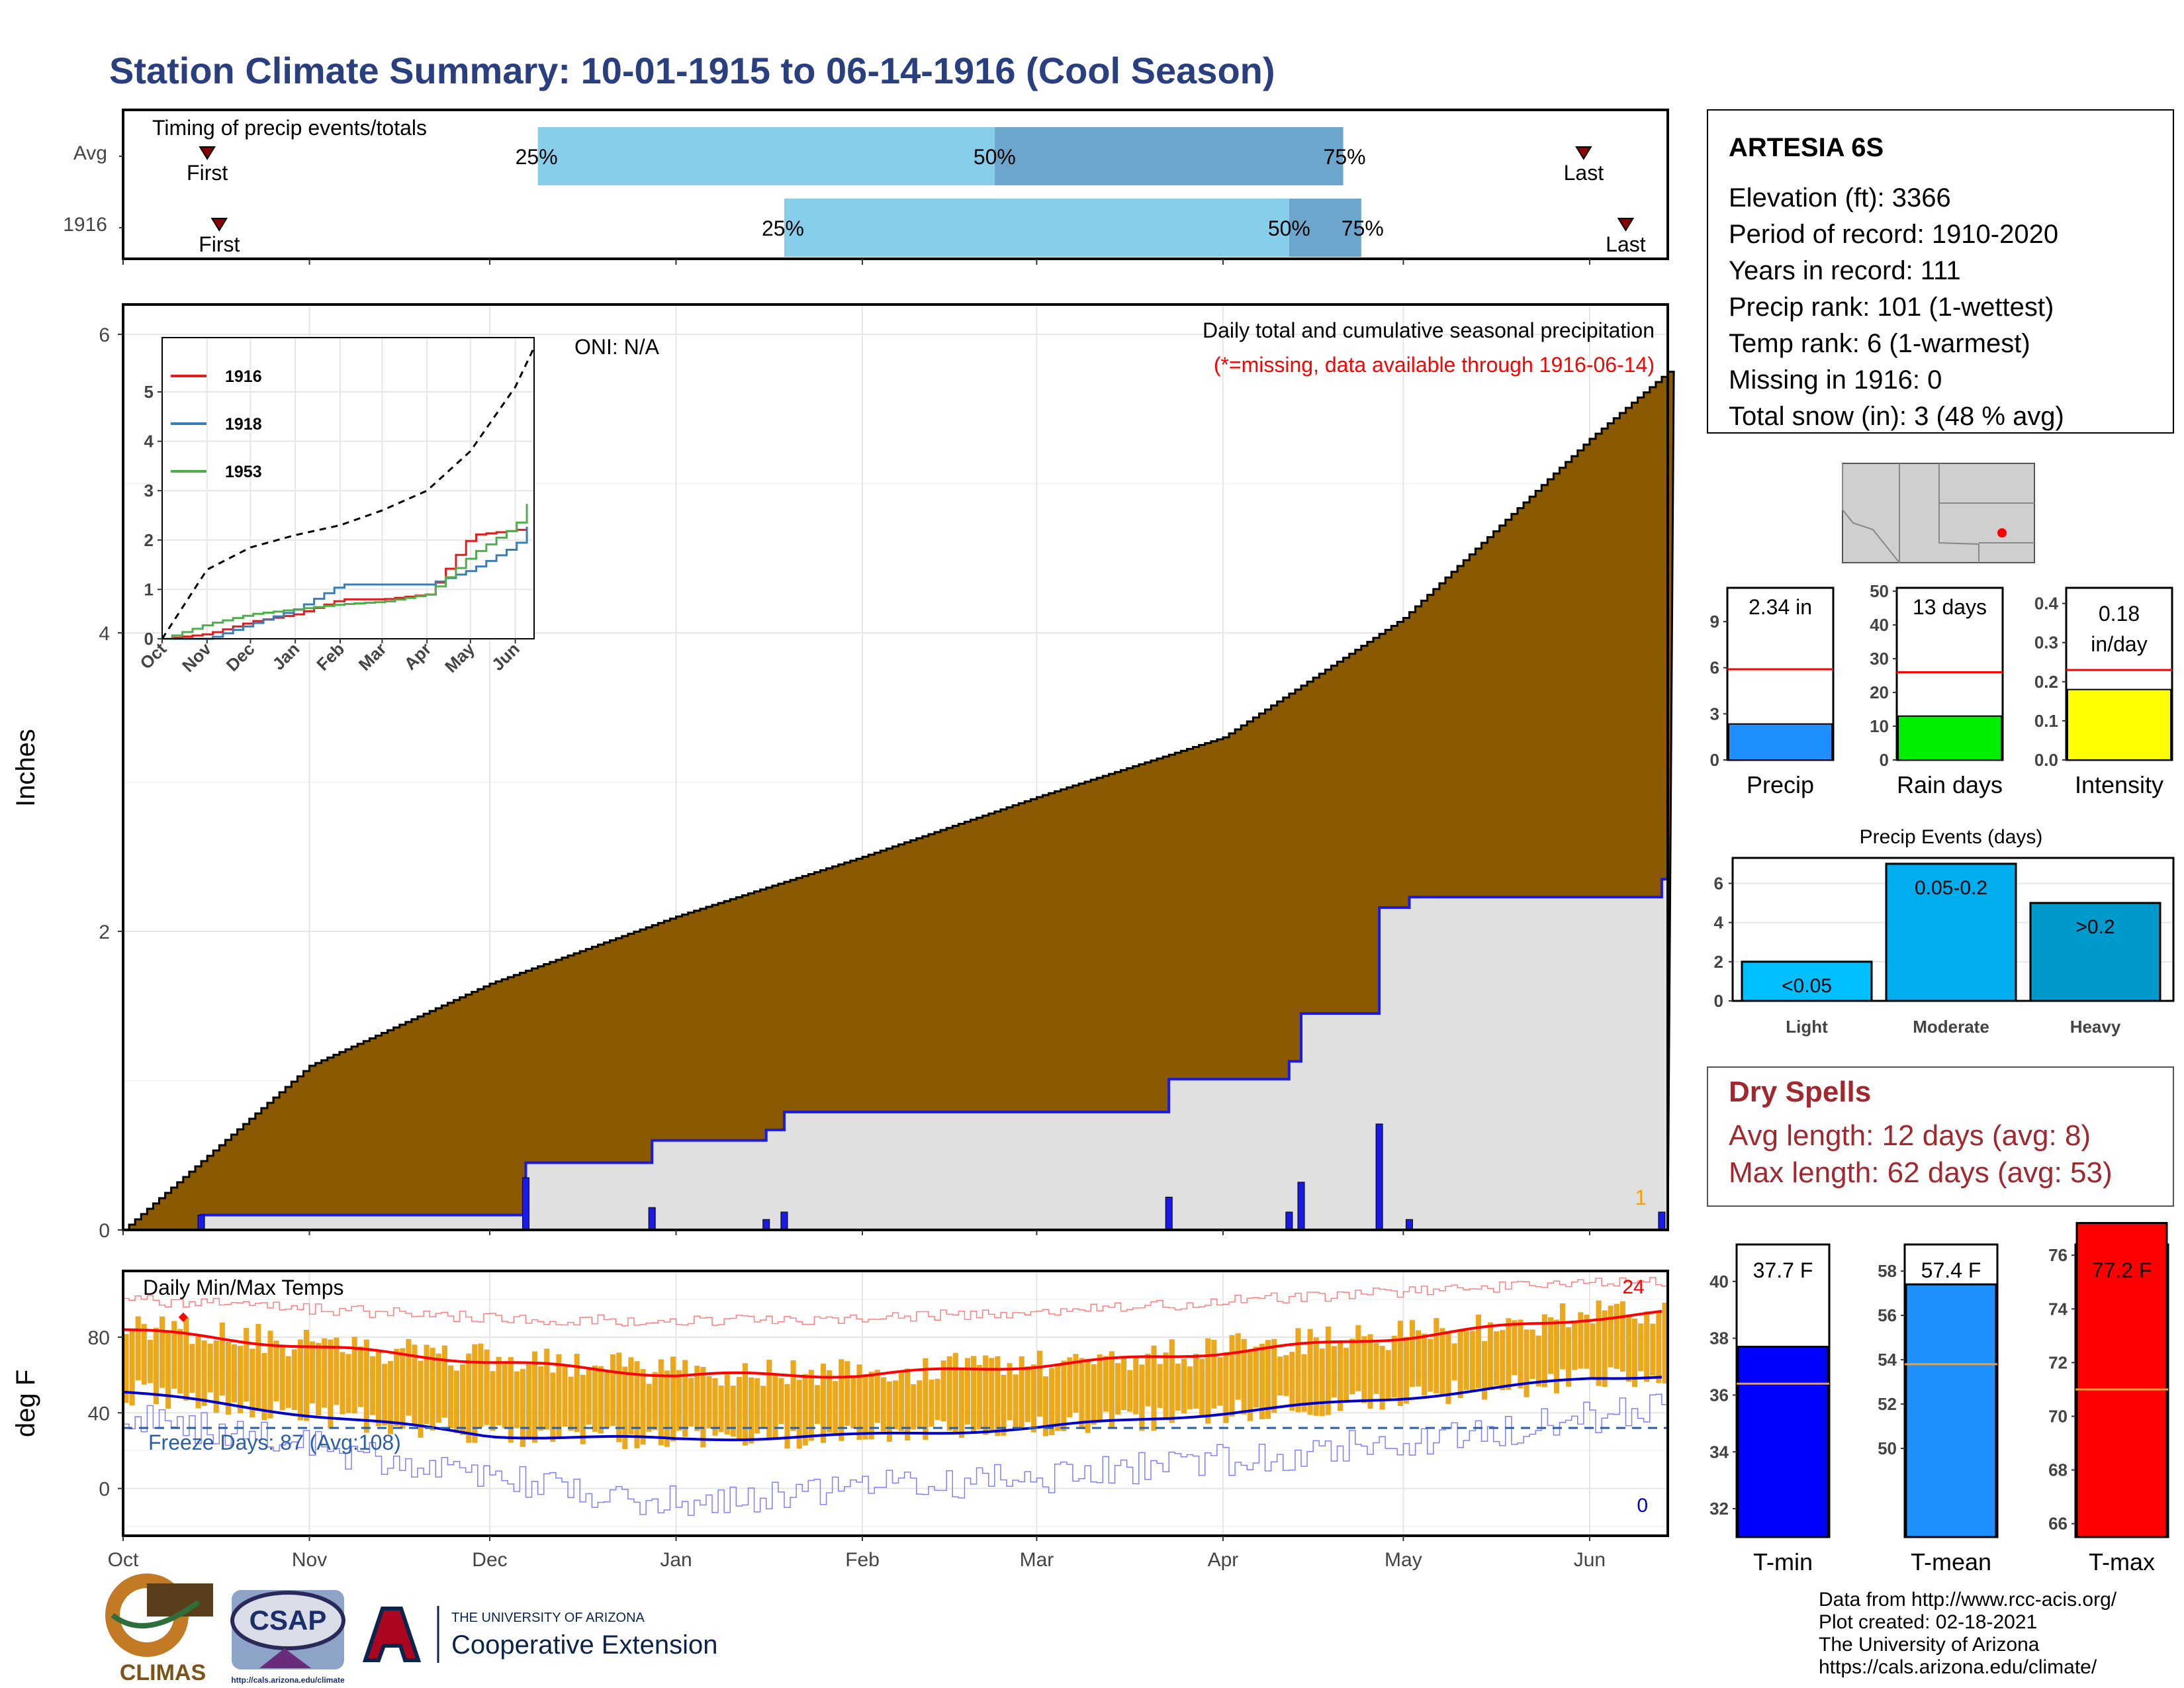 The height and width of the screenshot is (1688, 2184). What do you see at coordinates (1715, 622) in the screenshot?
I see `stat-bar-ytick: 9` at bounding box center [1715, 622].